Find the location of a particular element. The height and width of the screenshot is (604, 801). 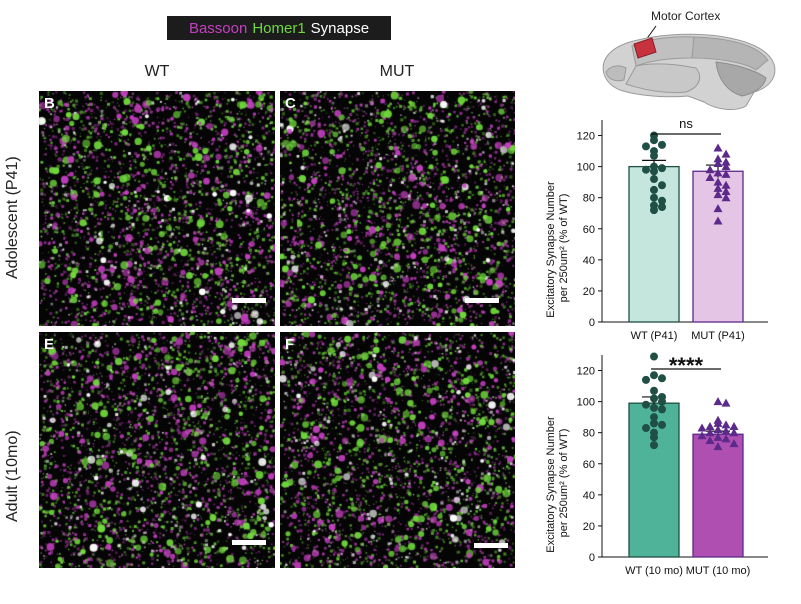

bars is located at coordinates (686, 241).